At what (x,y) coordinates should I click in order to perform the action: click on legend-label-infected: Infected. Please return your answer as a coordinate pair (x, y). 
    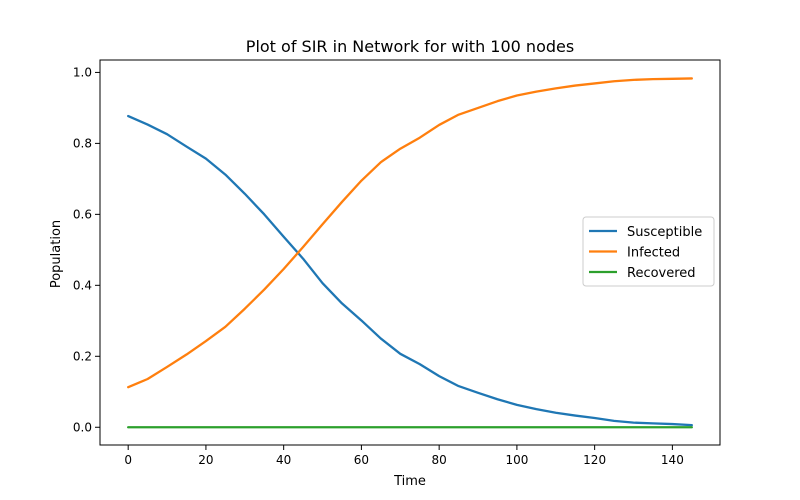
    Looking at the image, I should click on (653, 253).